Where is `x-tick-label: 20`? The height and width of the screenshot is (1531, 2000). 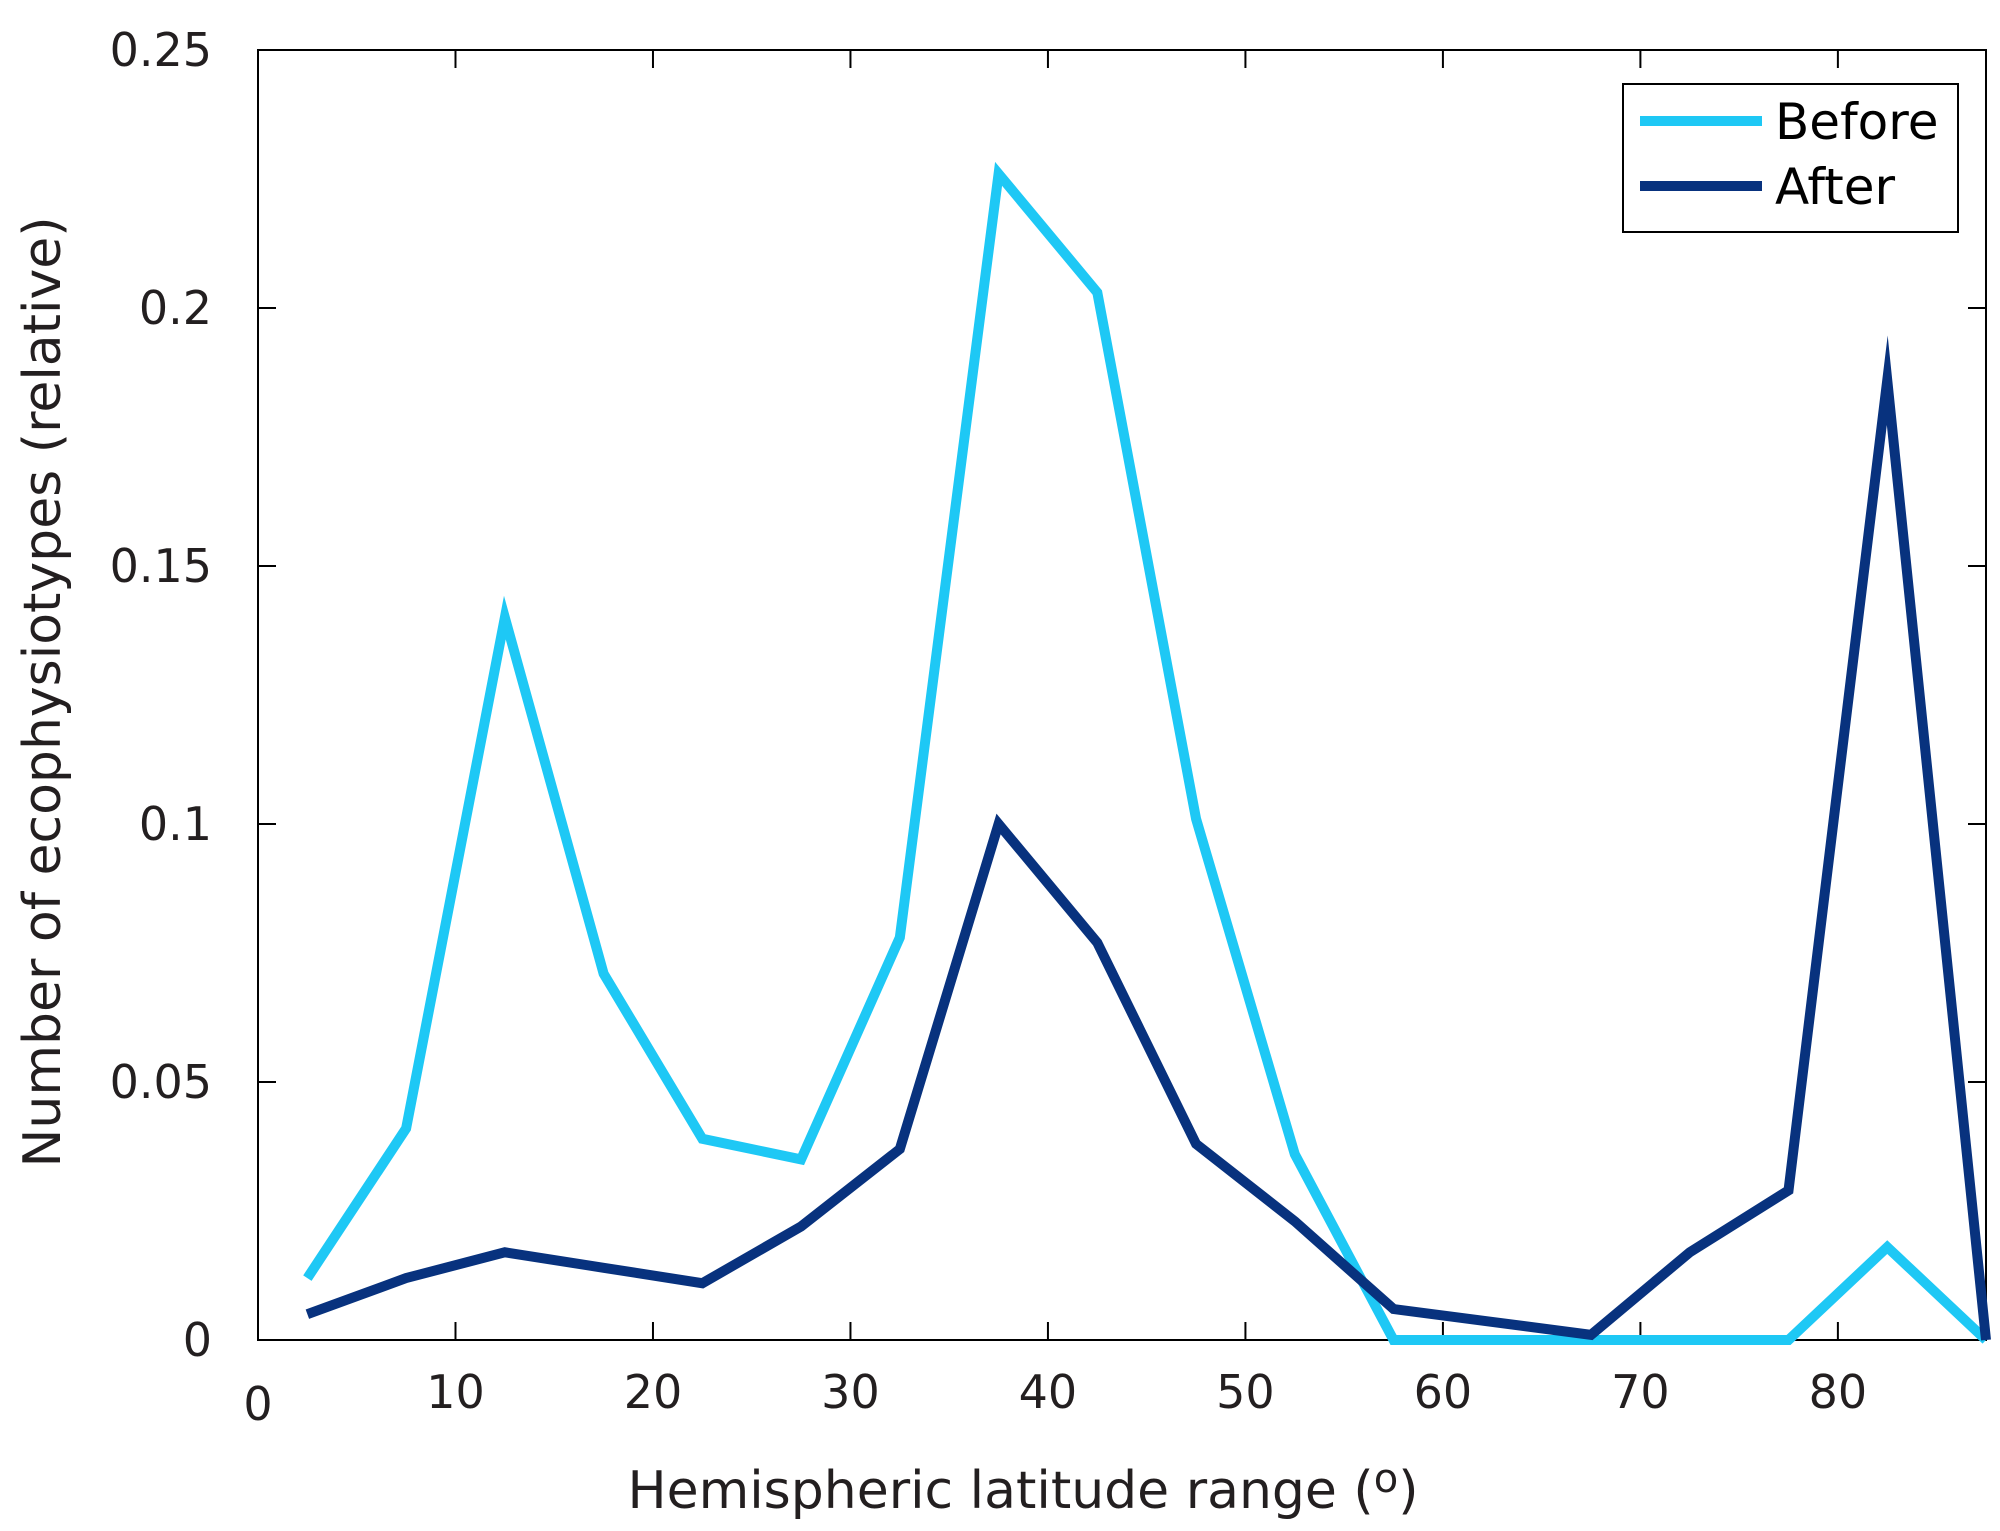
x-tick-label: 20 is located at coordinates (653, 1392).